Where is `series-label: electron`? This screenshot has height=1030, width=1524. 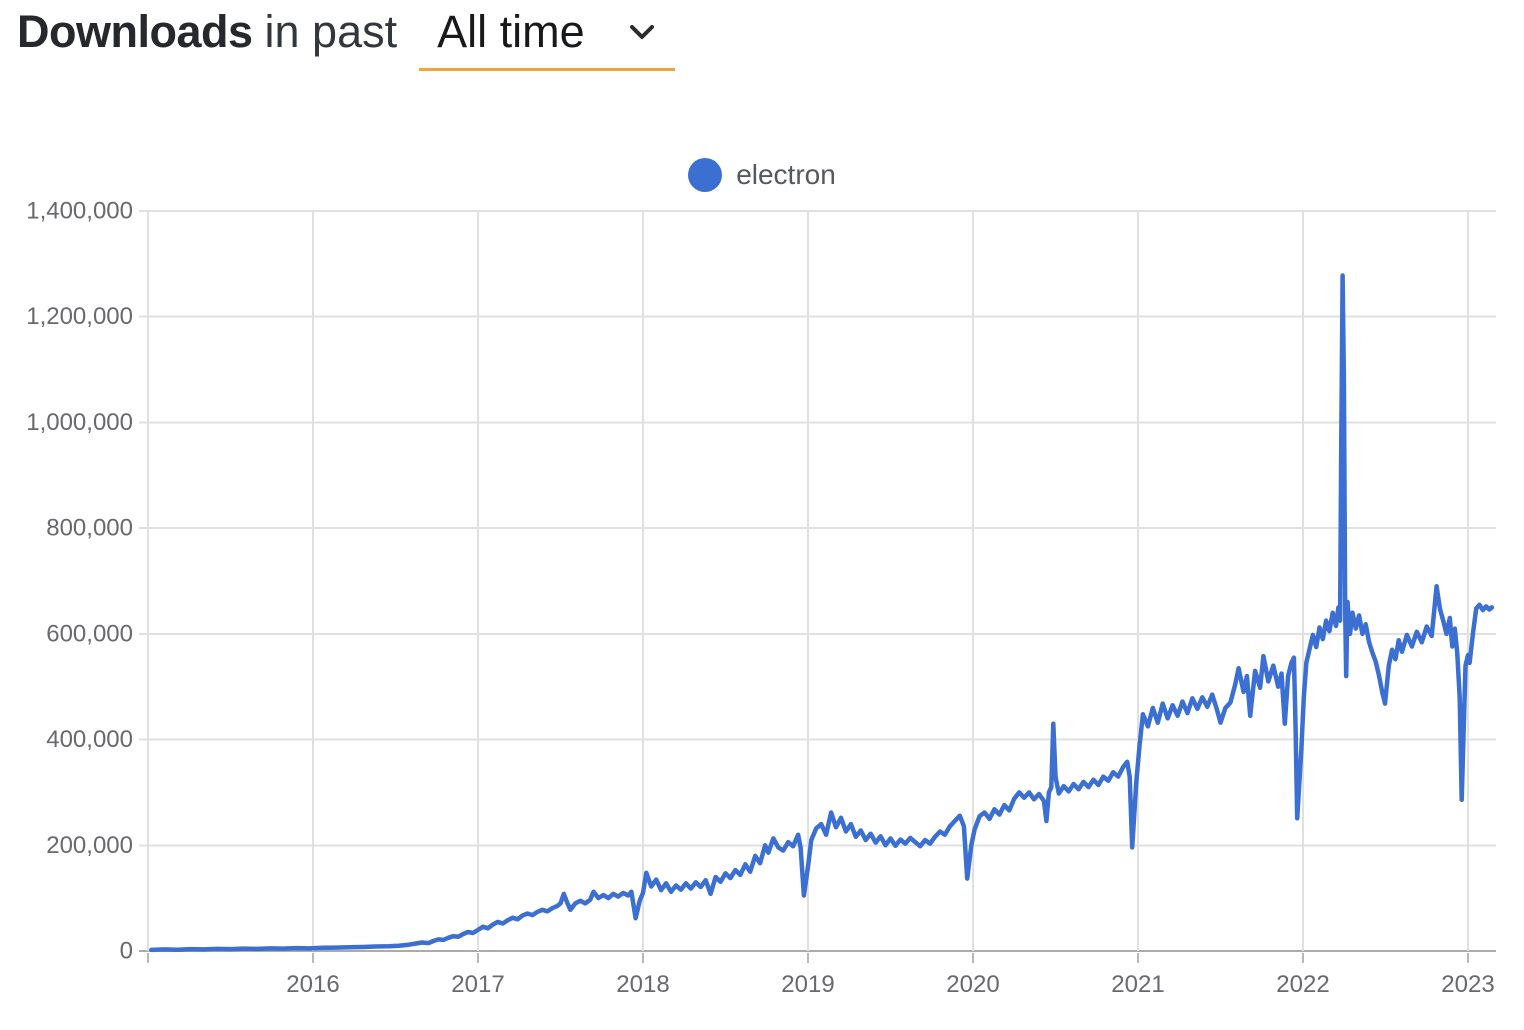
series-label: electron is located at coordinates (786, 174).